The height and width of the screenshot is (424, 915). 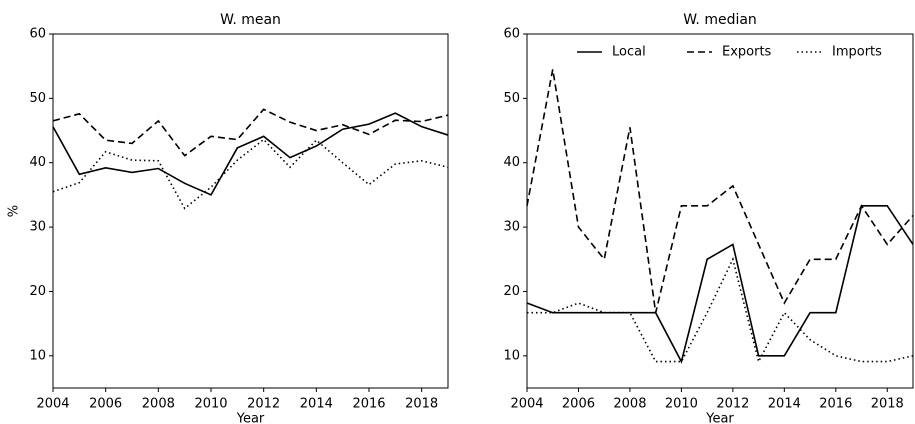 What do you see at coordinates (720, 20) in the screenshot?
I see `chart-title: W. median` at bounding box center [720, 20].